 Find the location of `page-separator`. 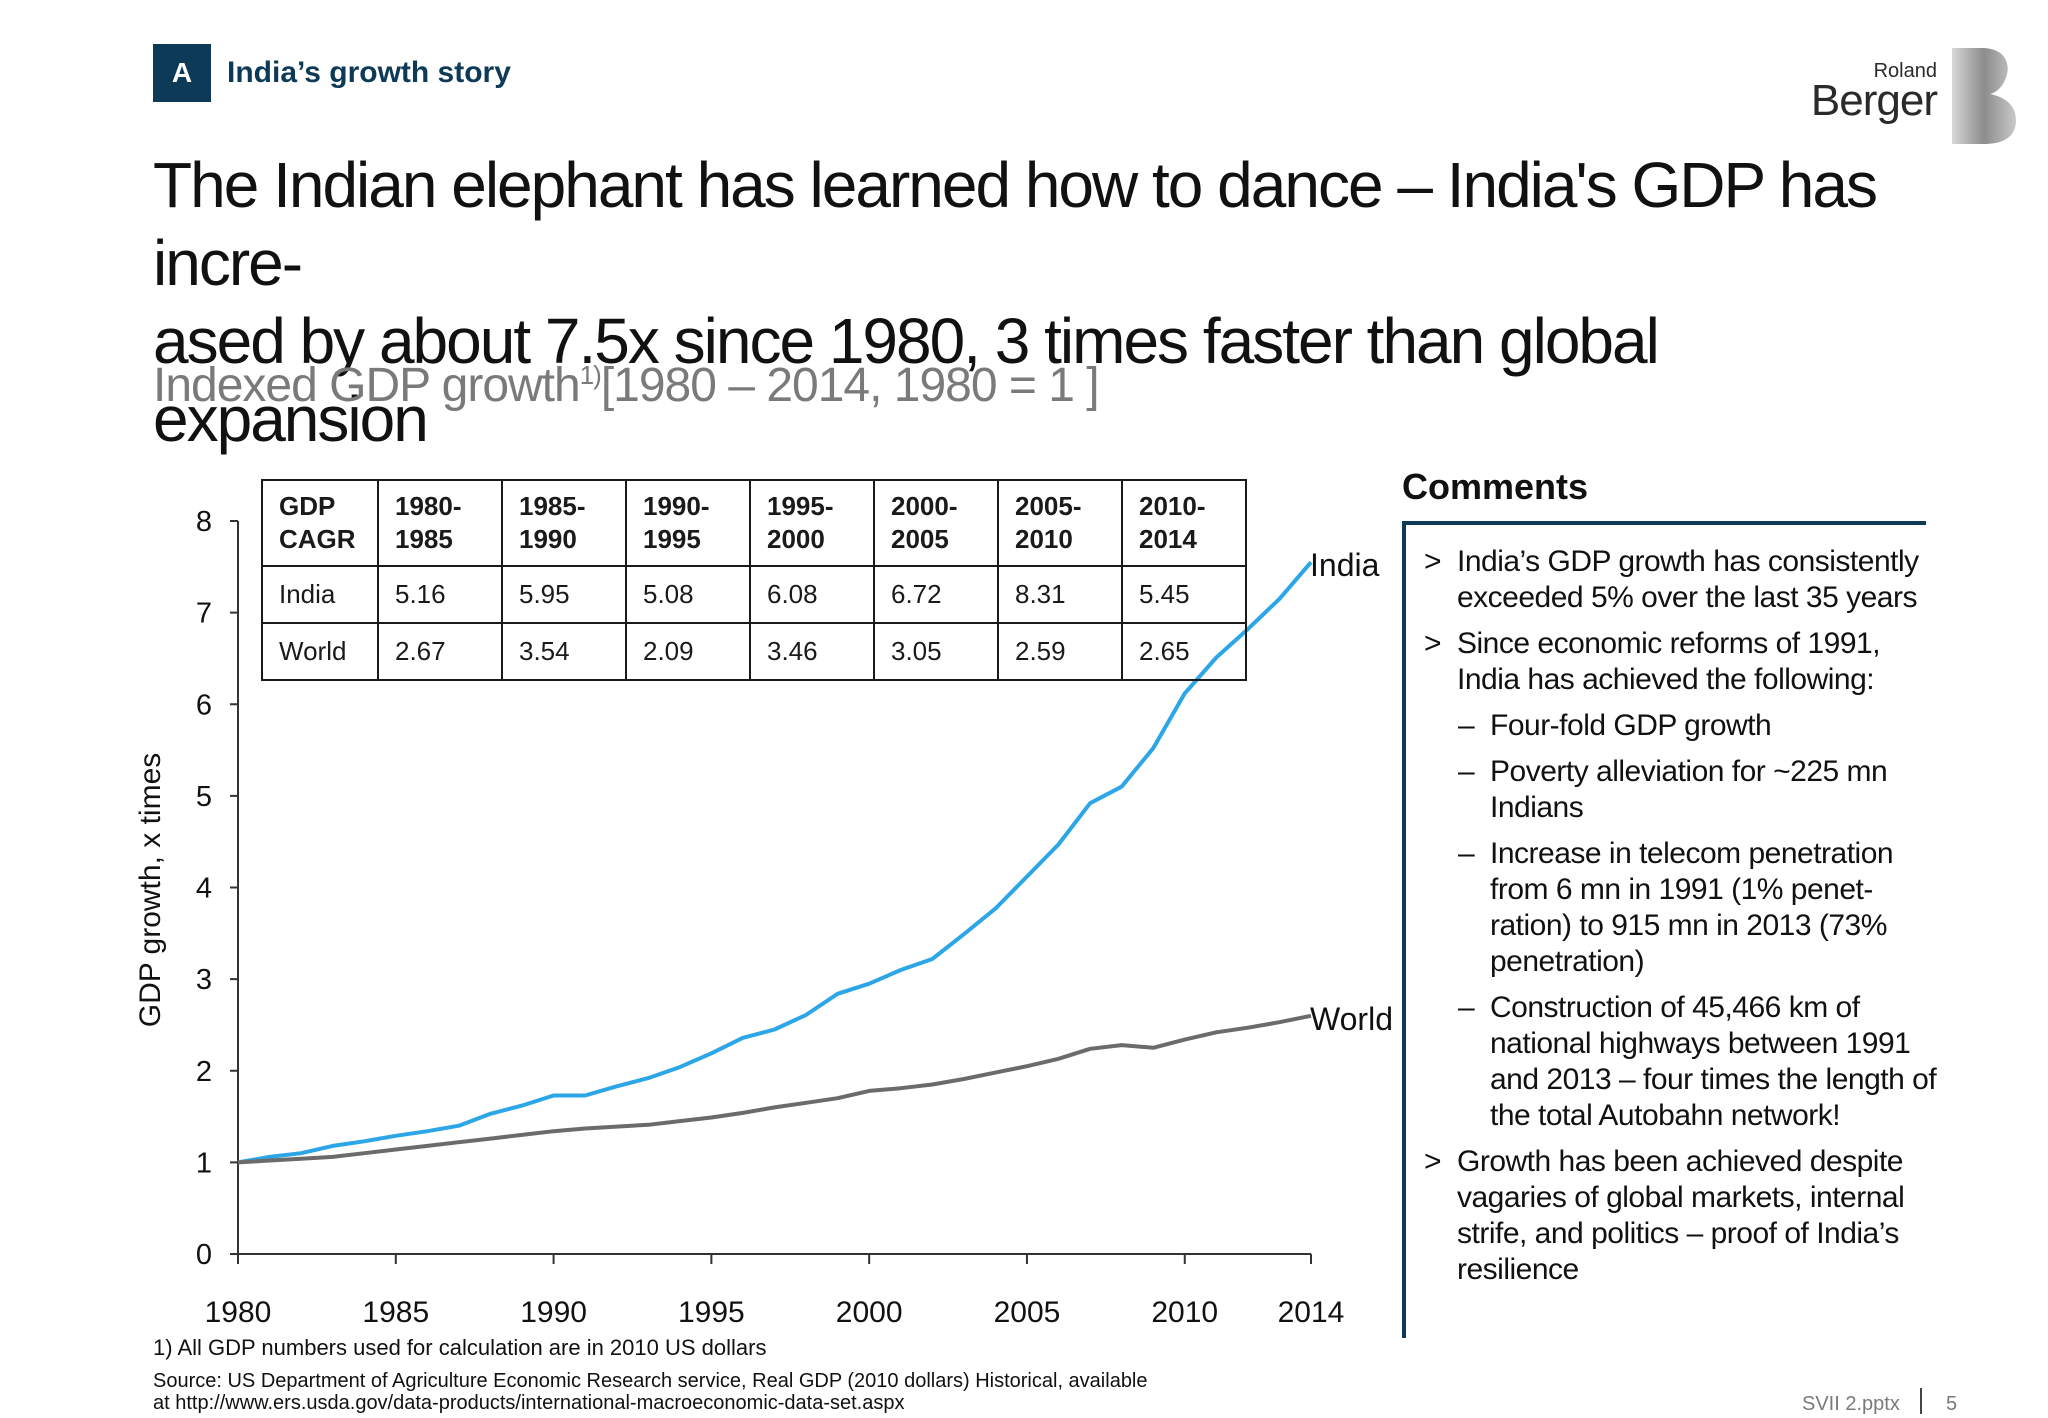

page-separator is located at coordinates (1921, 1401).